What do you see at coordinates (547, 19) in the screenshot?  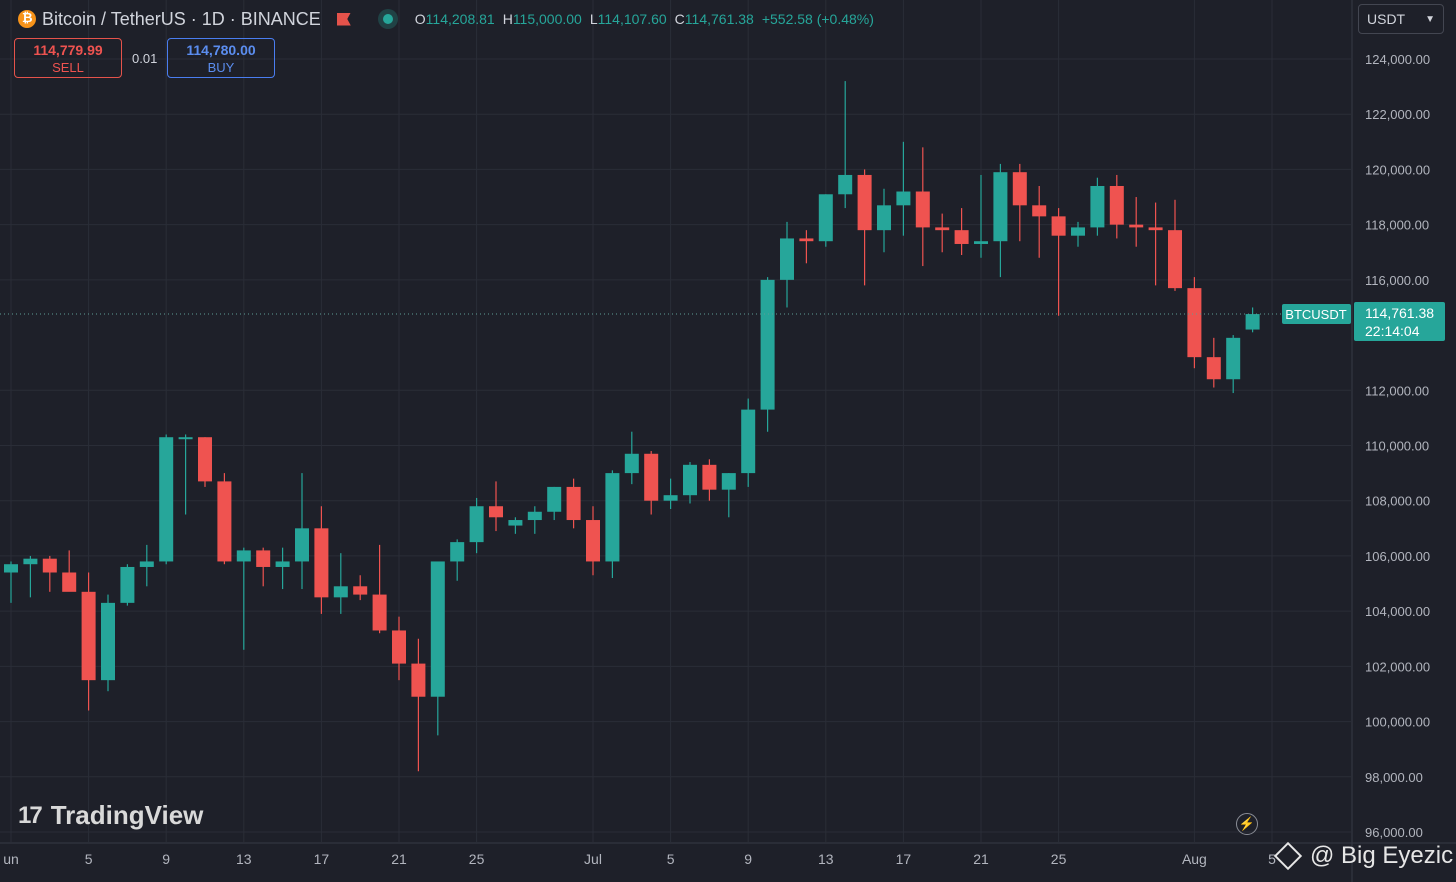 I see `high-value: 115,000.00` at bounding box center [547, 19].